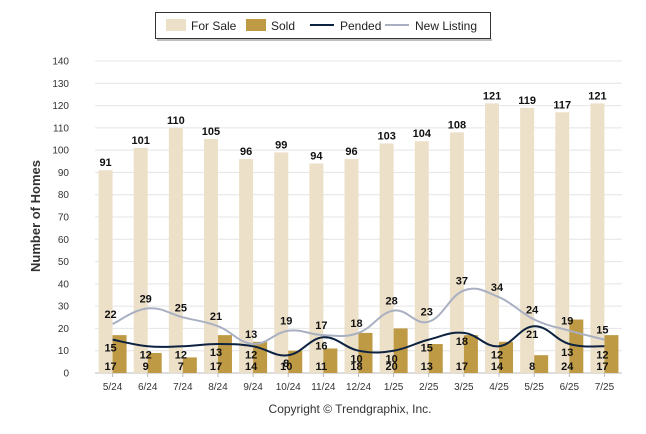 This screenshot has height=434, width=646. What do you see at coordinates (394, 387) in the screenshot?
I see `x-tick-label: 1/25` at bounding box center [394, 387].